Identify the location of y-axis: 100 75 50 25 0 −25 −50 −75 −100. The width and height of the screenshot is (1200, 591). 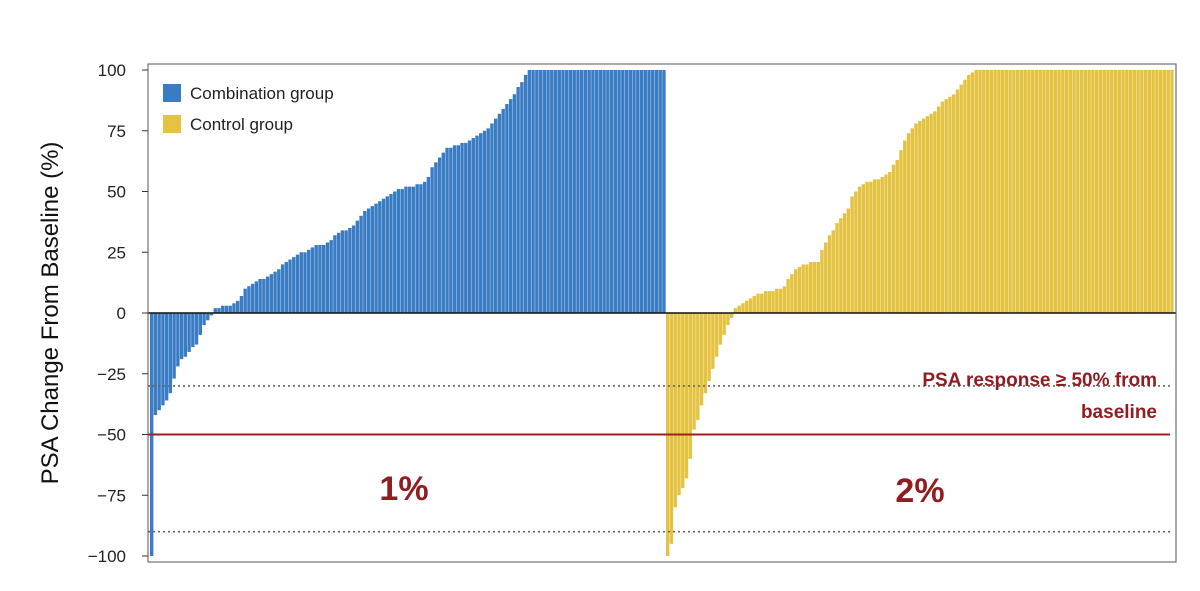
(118, 313).